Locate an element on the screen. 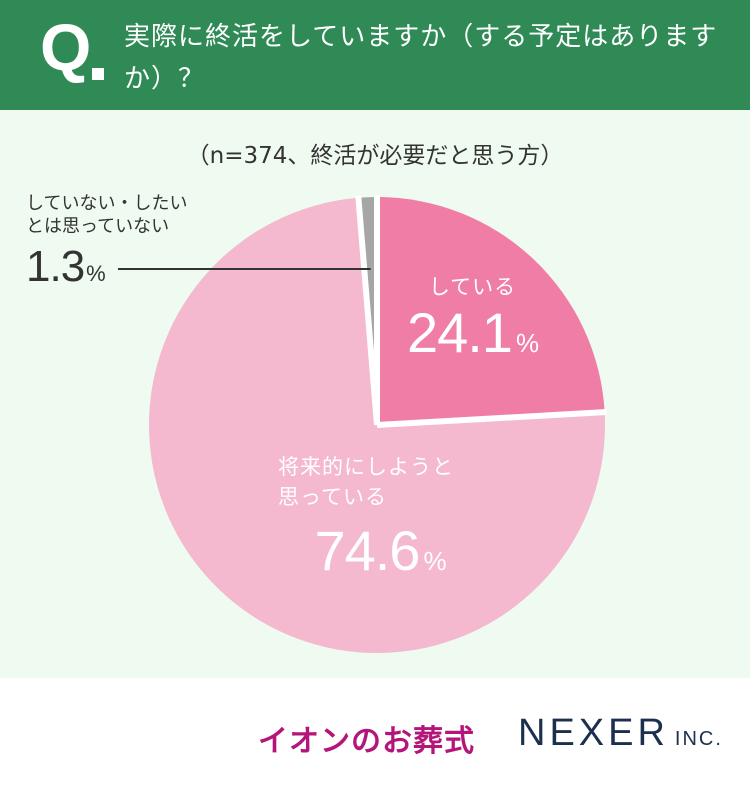  pie-slice-doing is located at coordinates (491, 311).